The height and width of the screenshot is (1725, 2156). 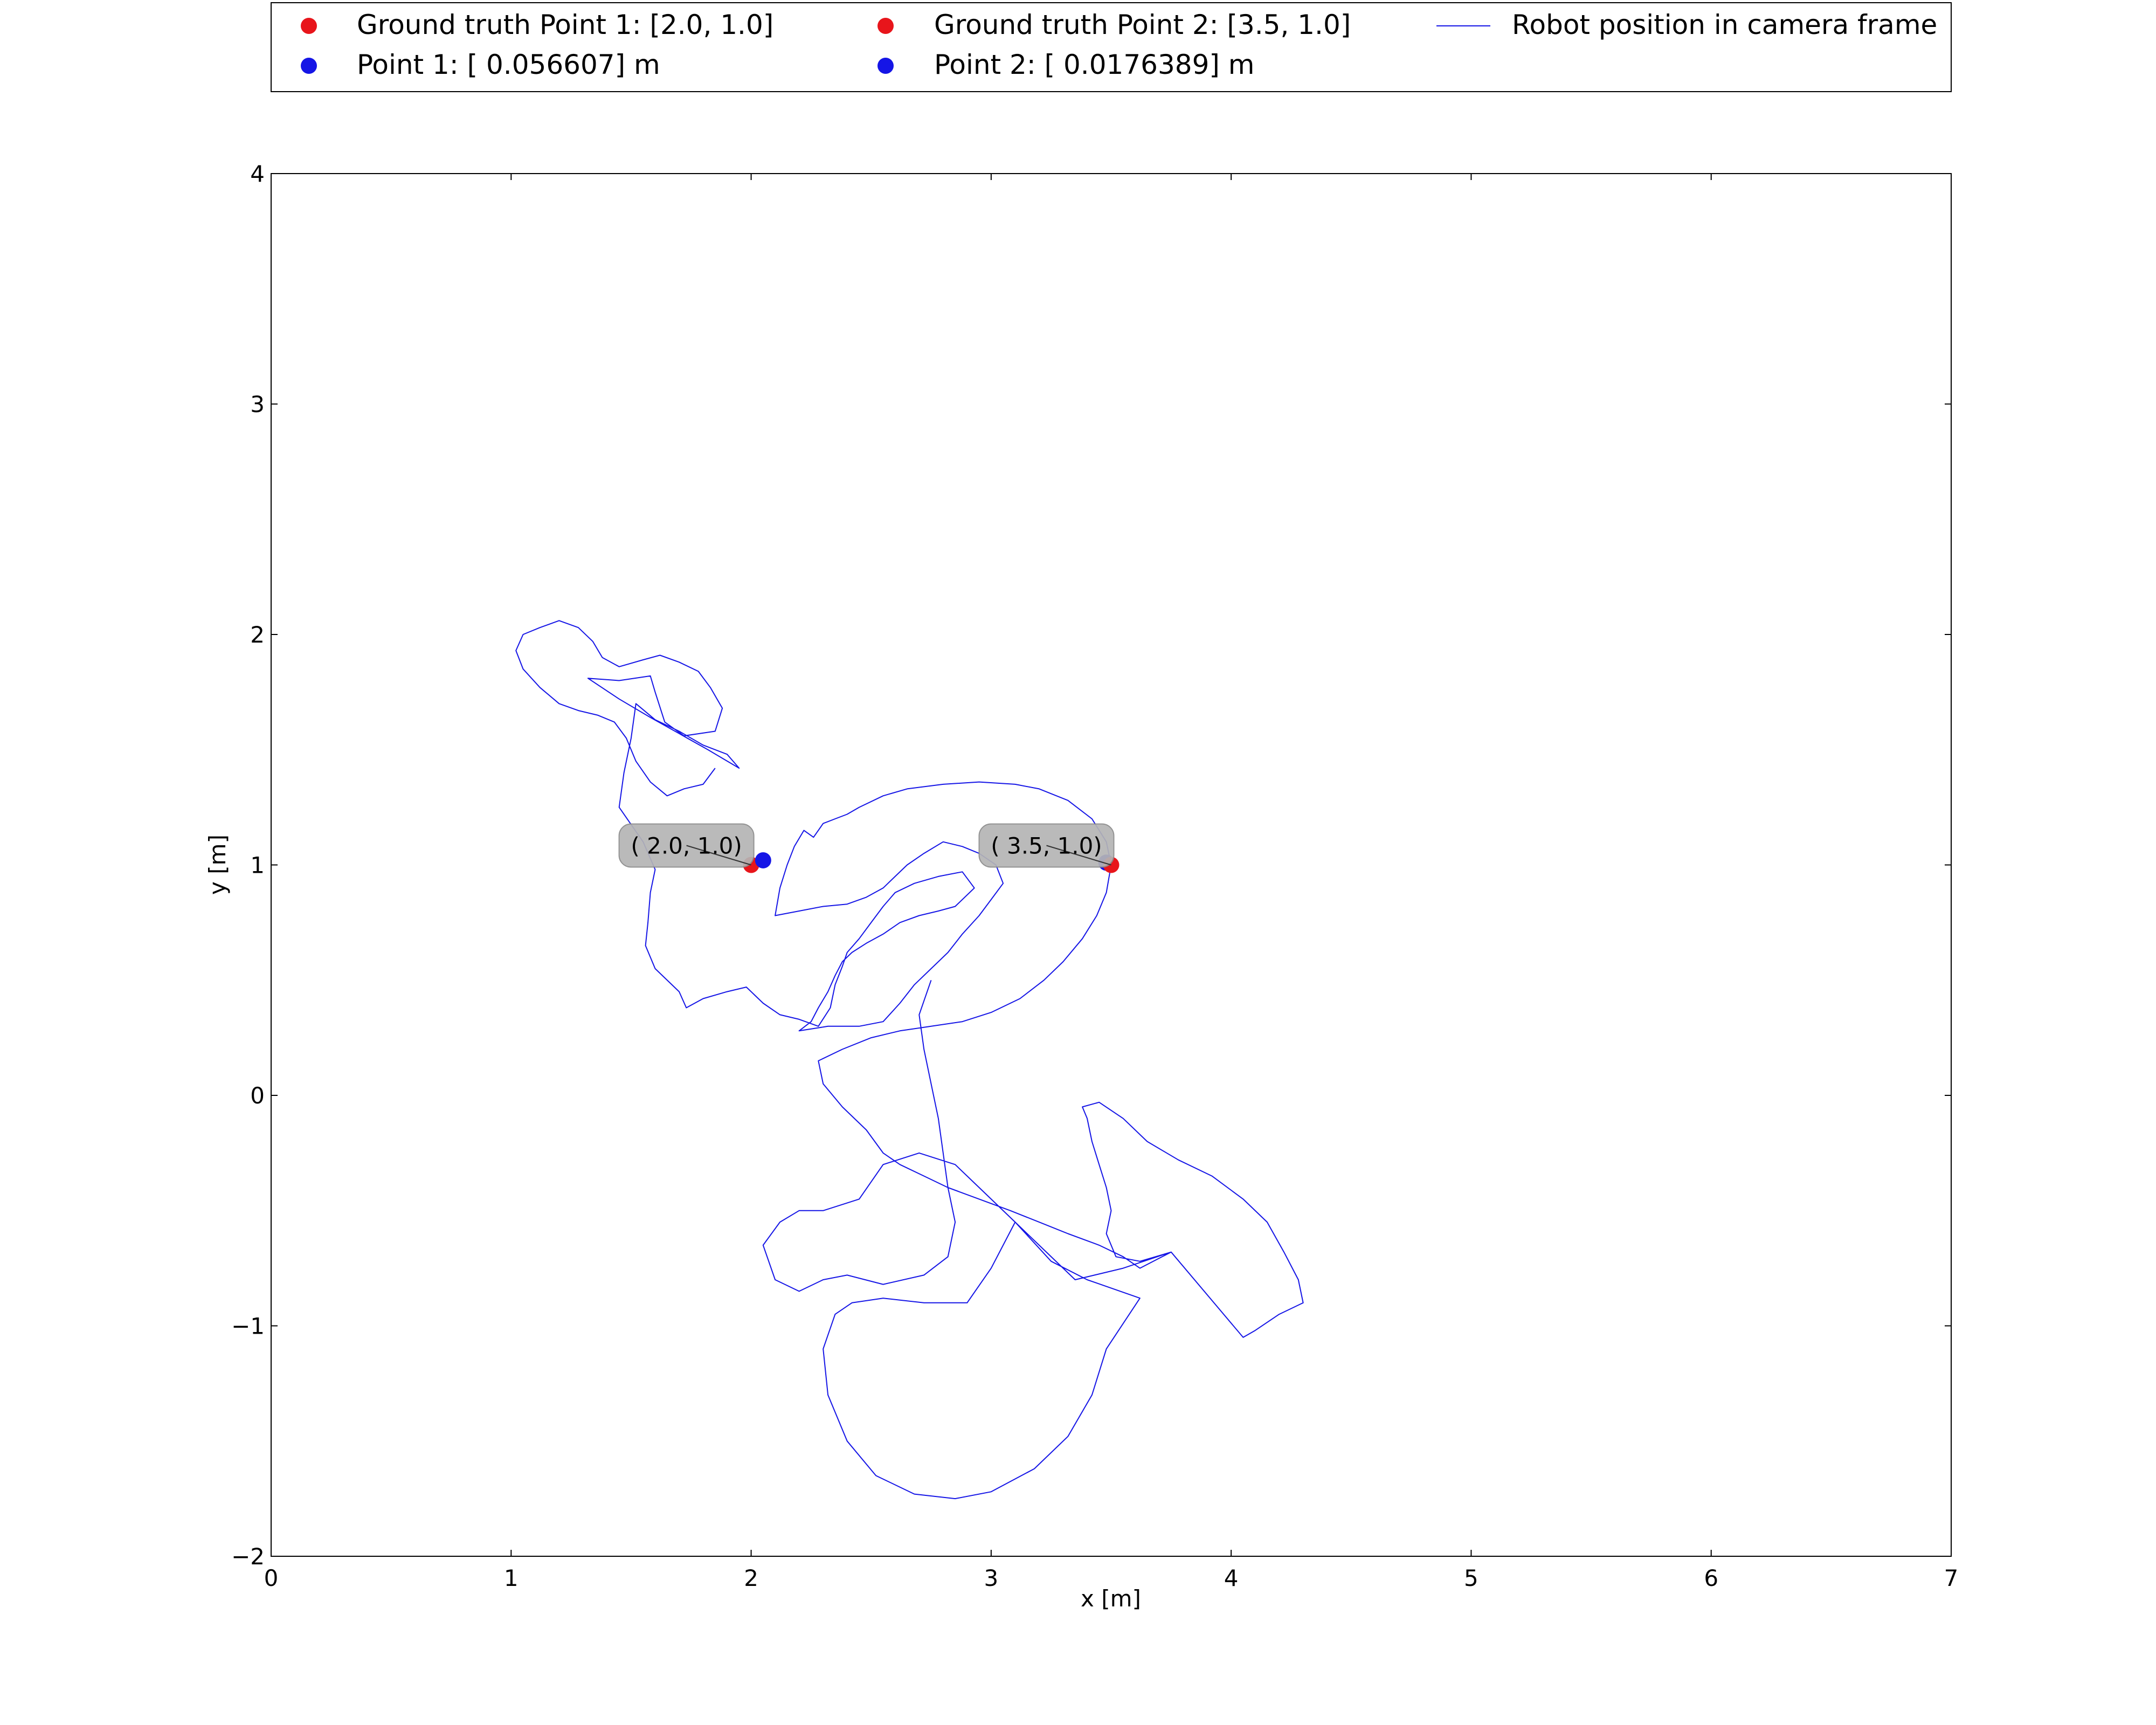 What do you see at coordinates (248, 1326) in the screenshot?
I see `y-tick-label: −1` at bounding box center [248, 1326].